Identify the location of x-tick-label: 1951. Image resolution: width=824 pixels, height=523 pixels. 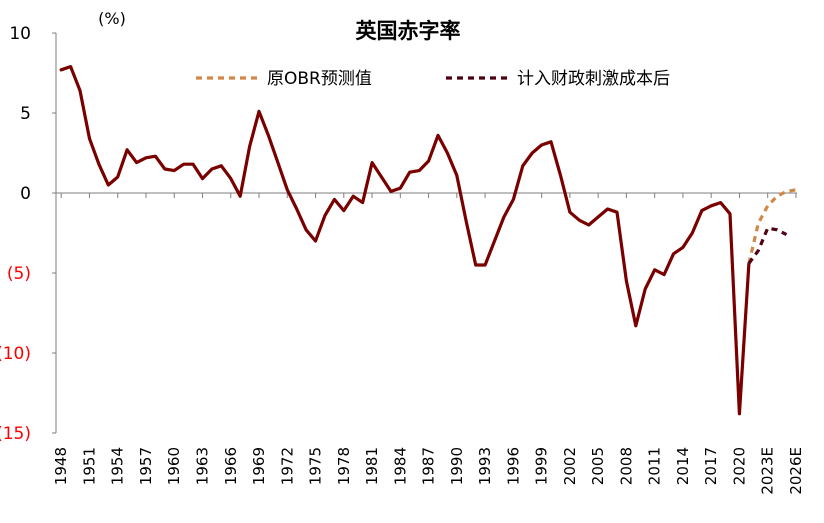
(89, 466).